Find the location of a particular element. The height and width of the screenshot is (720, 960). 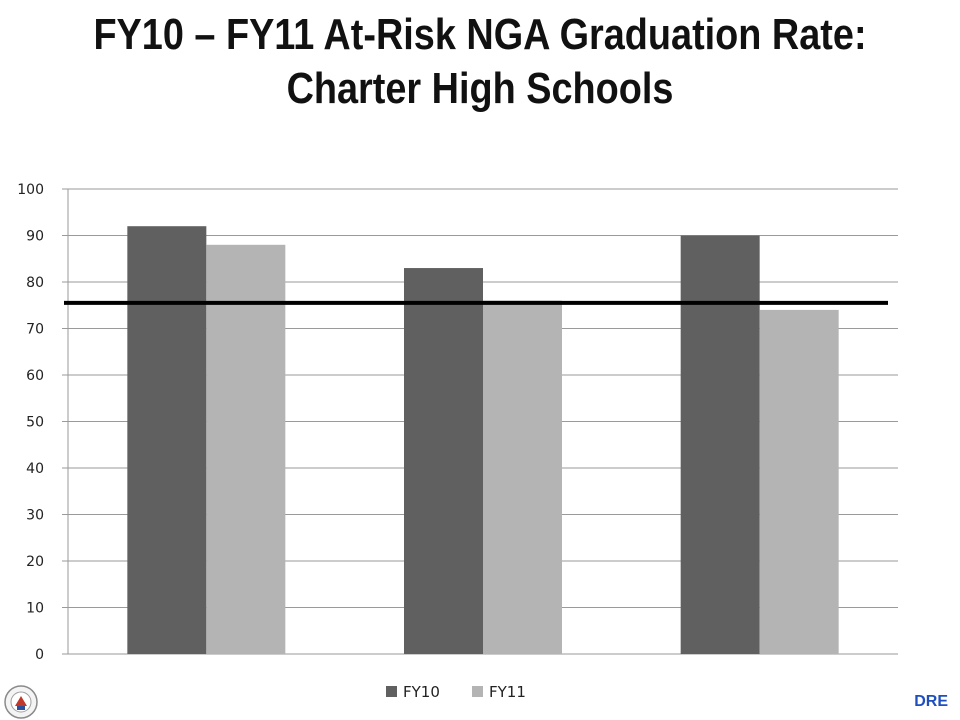

y-tick-label: 0 is located at coordinates (39, 655).